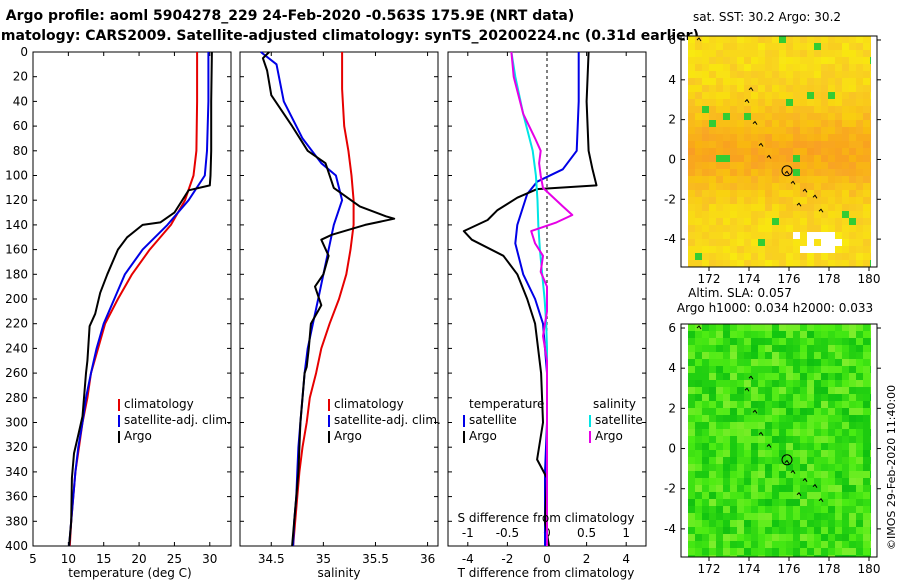  I want to click on x-tick-label: 25, so click(174, 559).